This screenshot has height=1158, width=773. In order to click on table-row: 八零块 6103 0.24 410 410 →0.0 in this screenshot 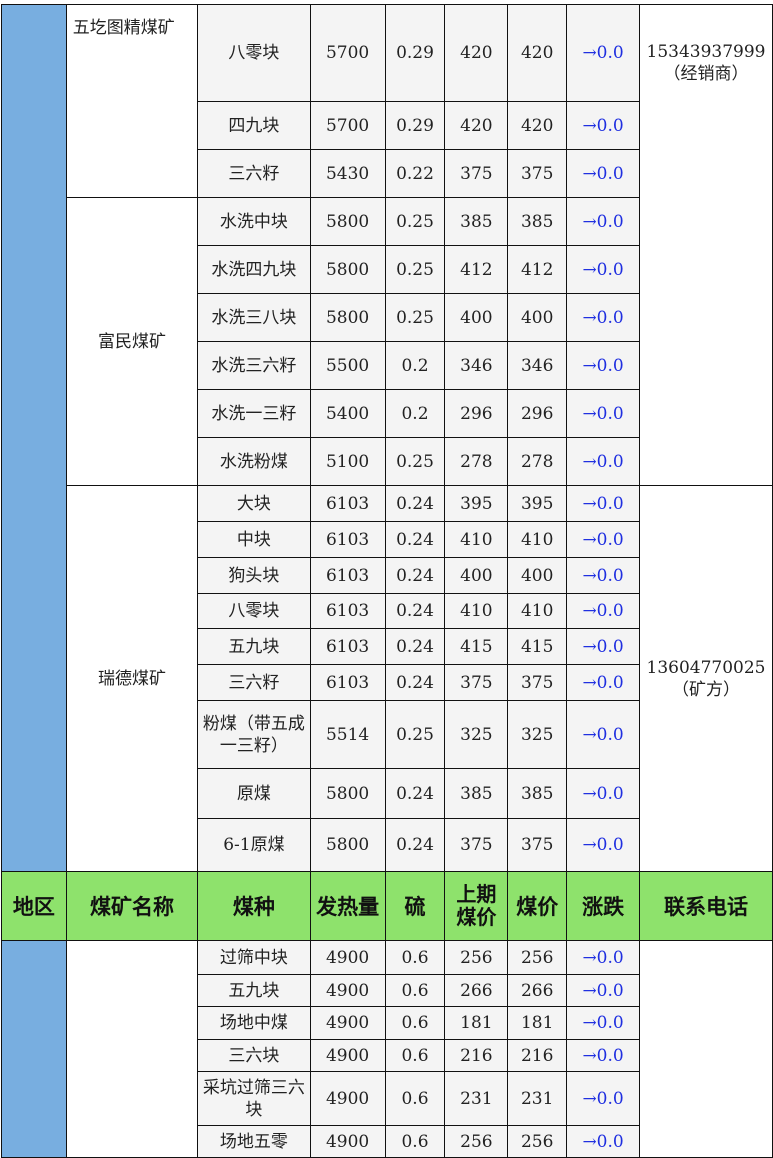, I will do `click(387, 611)`.